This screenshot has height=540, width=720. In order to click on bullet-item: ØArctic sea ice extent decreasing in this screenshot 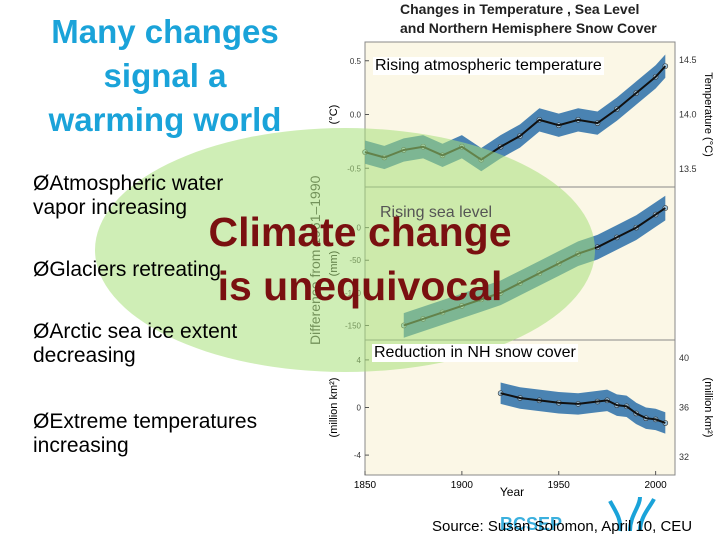, I will do `click(135, 344)`.